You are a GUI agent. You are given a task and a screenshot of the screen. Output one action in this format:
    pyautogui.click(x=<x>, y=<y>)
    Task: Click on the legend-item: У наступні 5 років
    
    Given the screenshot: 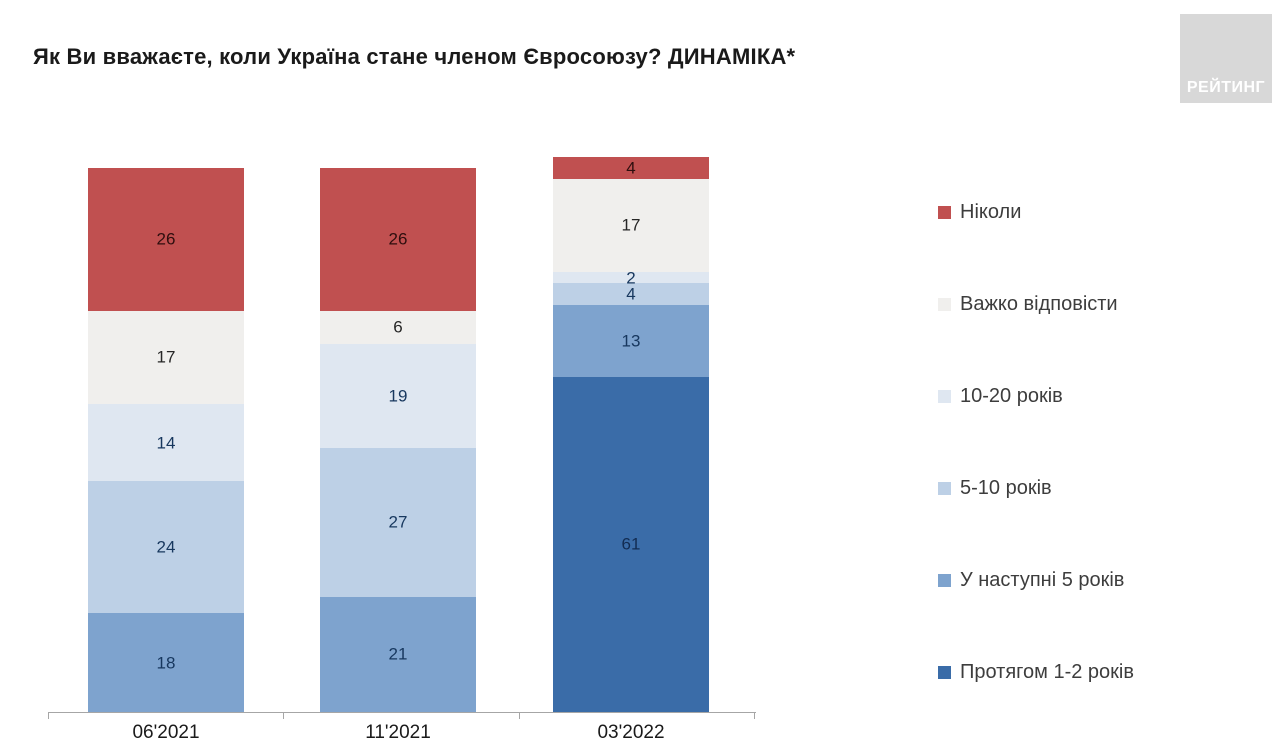 What is the action you would take?
    pyautogui.click(x=1036, y=580)
    